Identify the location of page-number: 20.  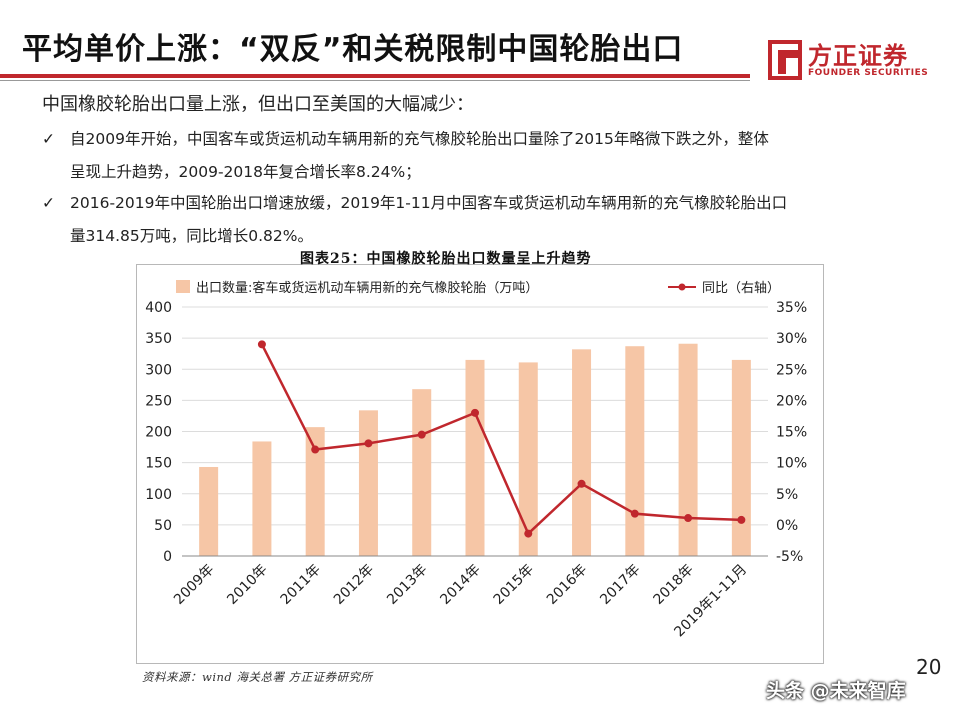
(929, 667).